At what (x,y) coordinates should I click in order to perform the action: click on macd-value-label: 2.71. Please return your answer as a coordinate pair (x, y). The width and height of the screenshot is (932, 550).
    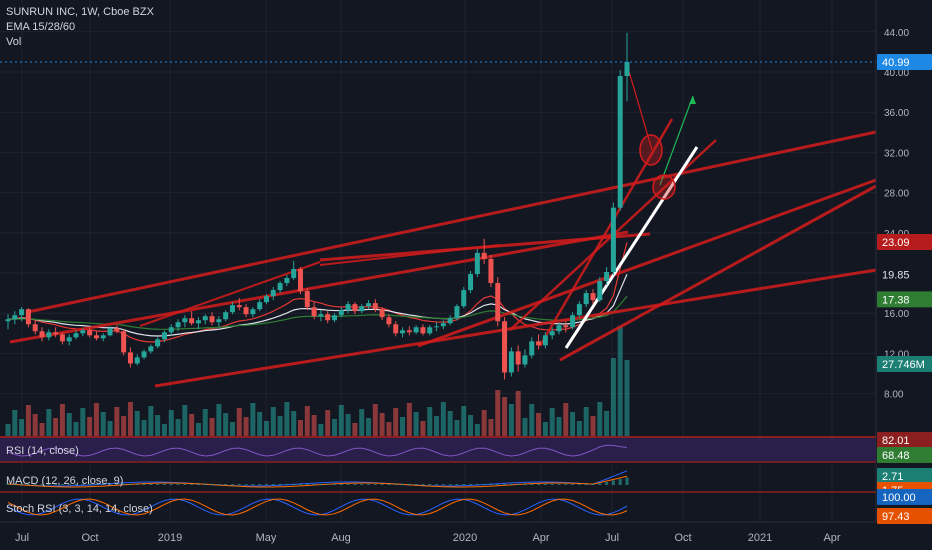
    Looking at the image, I should click on (892, 477).